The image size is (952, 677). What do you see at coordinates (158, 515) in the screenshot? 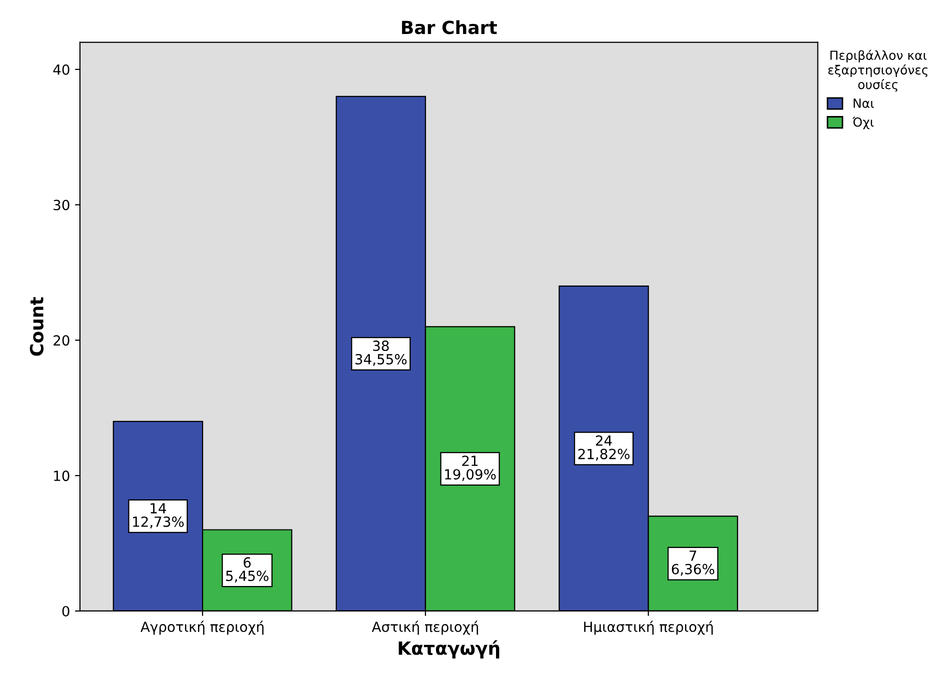
I see `data-label: 14 12,73%` at bounding box center [158, 515].